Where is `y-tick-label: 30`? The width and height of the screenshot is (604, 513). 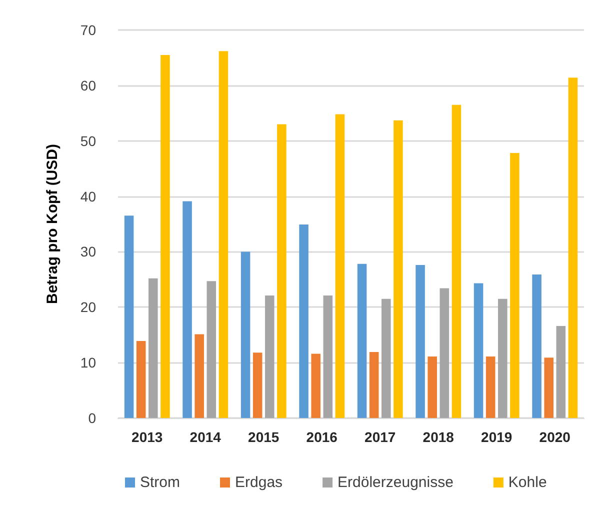 y-tick-label: 30 is located at coordinates (88, 252).